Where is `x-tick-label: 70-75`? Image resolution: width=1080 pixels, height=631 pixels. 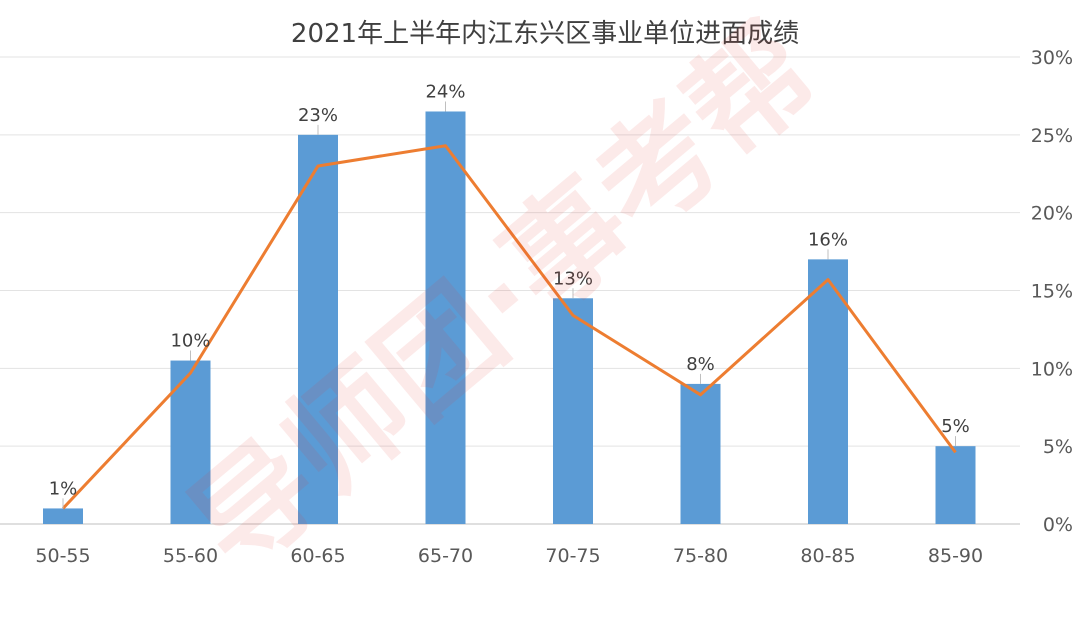
x-tick-label: 70-75 is located at coordinates (572, 556).